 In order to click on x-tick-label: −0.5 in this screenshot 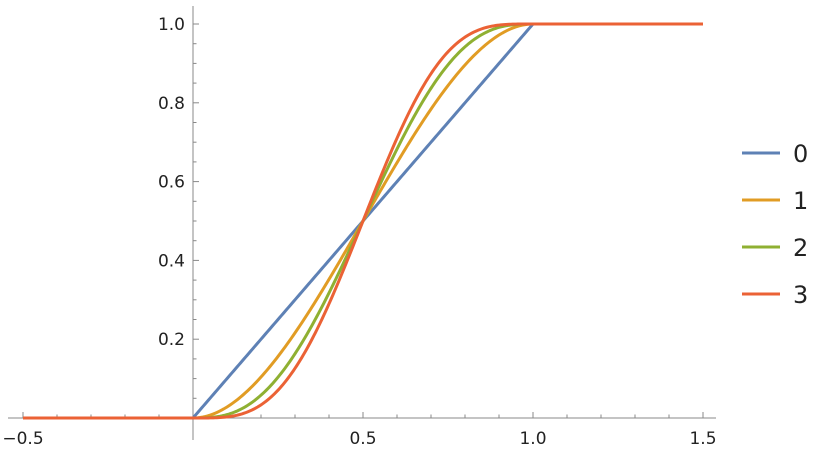, I will do `click(22, 439)`.